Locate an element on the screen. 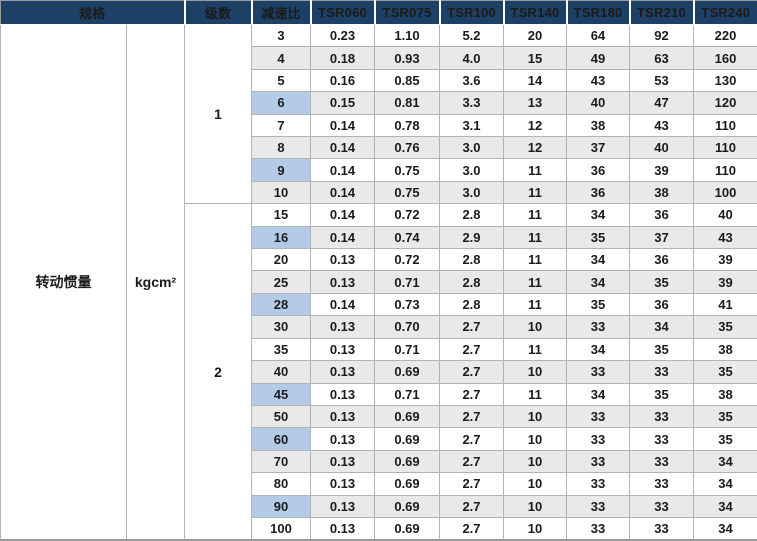 This screenshot has height=541, width=757. table-row: 10 0.14 0.75 3.0 11 36 38 100 is located at coordinates (379, 192).